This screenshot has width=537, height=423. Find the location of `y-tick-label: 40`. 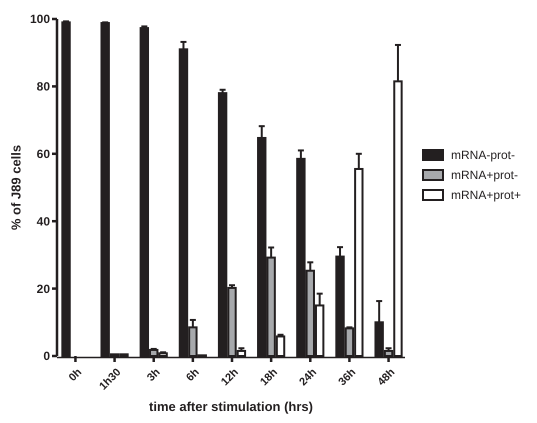

y-tick-label: 40 is located at coordinates (43, 221).